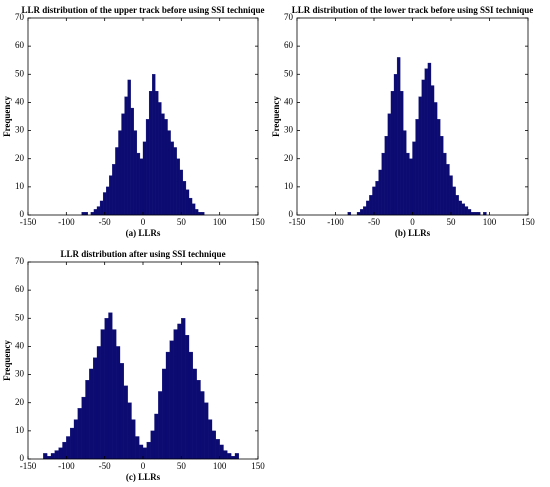 This screenshot has width=550, height=487. Describe the element at coordinates (20, 101) in the screenshot. I see `y-tick-label: 40` at that location.